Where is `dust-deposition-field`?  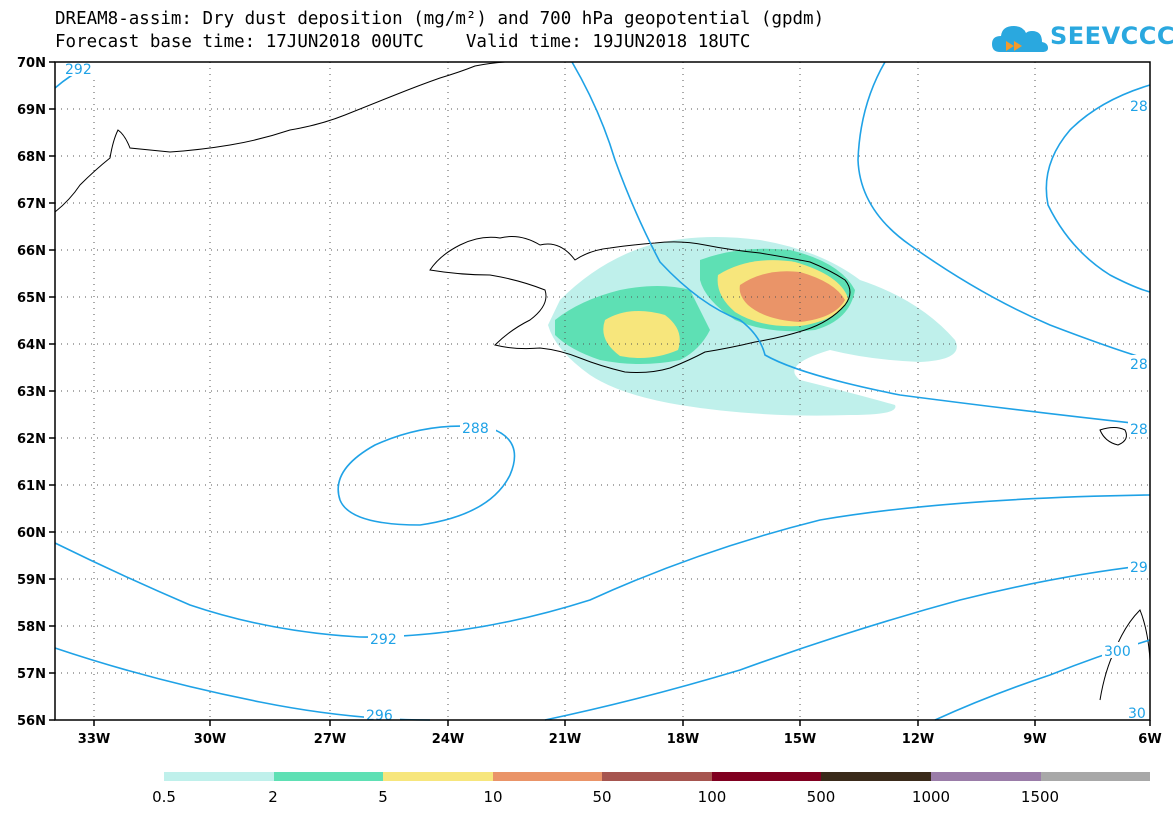
dust-deposition-field is located at coordinates (752, 326).